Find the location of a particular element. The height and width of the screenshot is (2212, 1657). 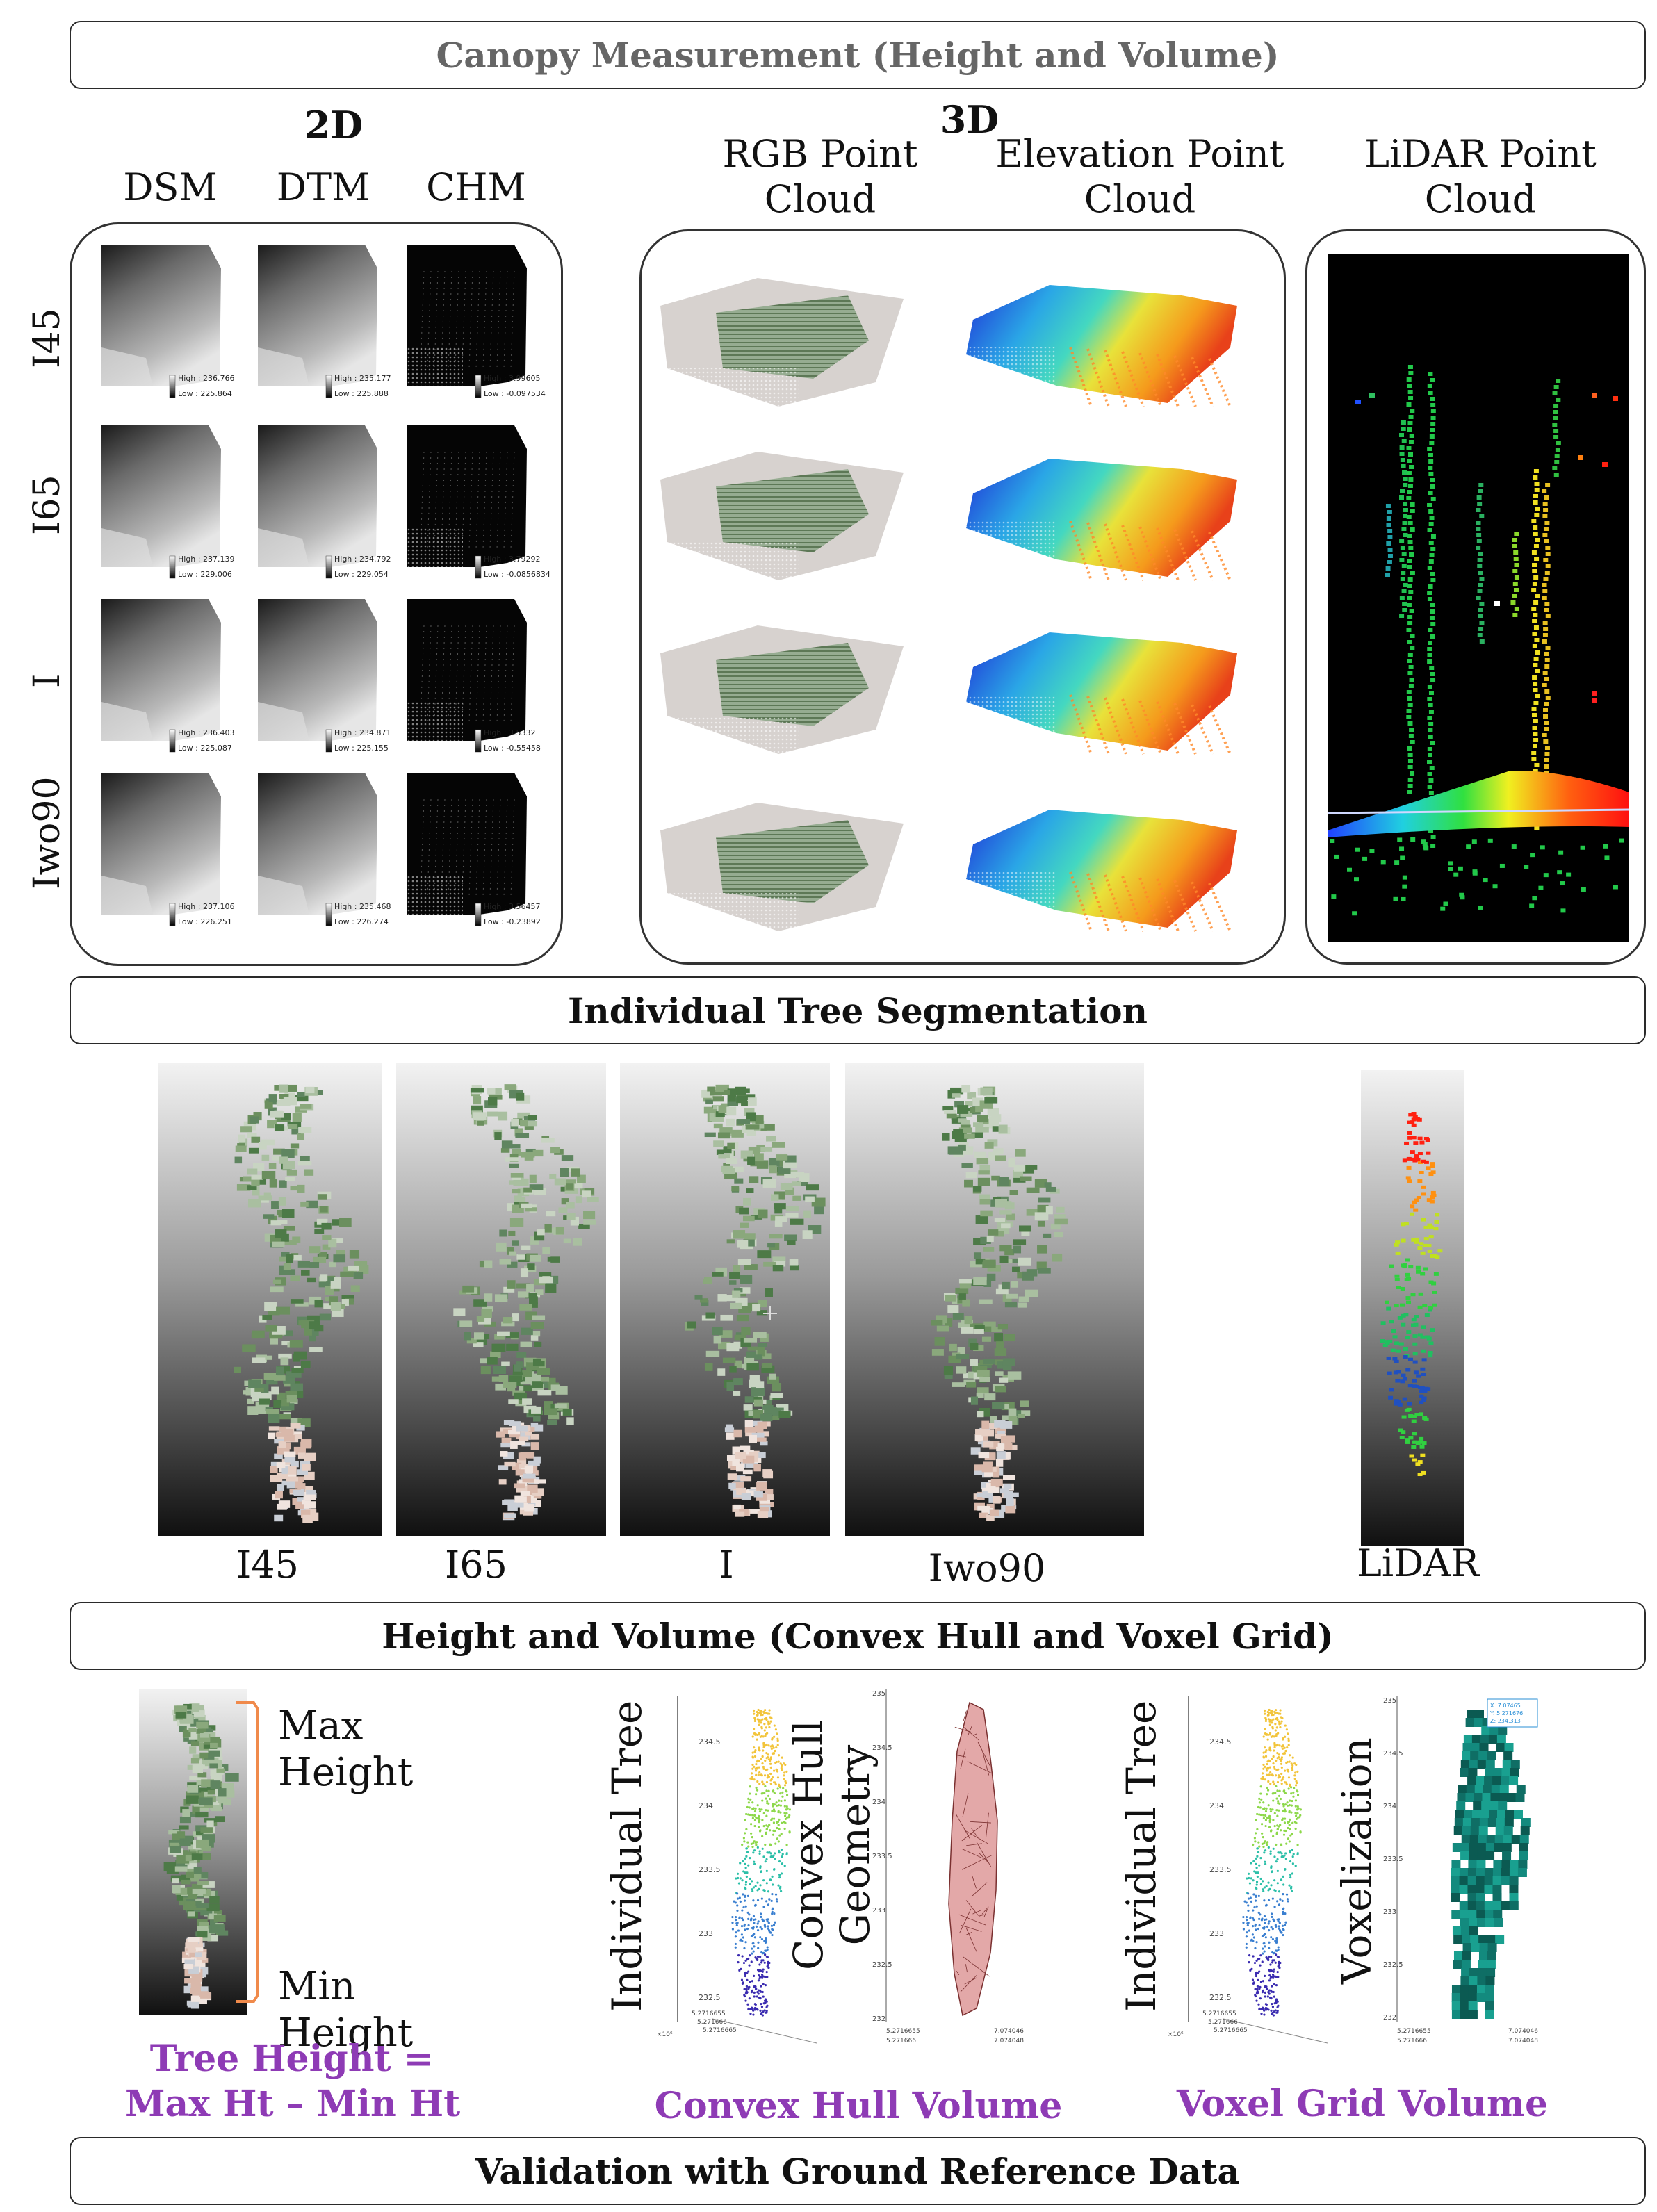

row-iwo90-label: Iwo90 is located at coordinates (47, 833).